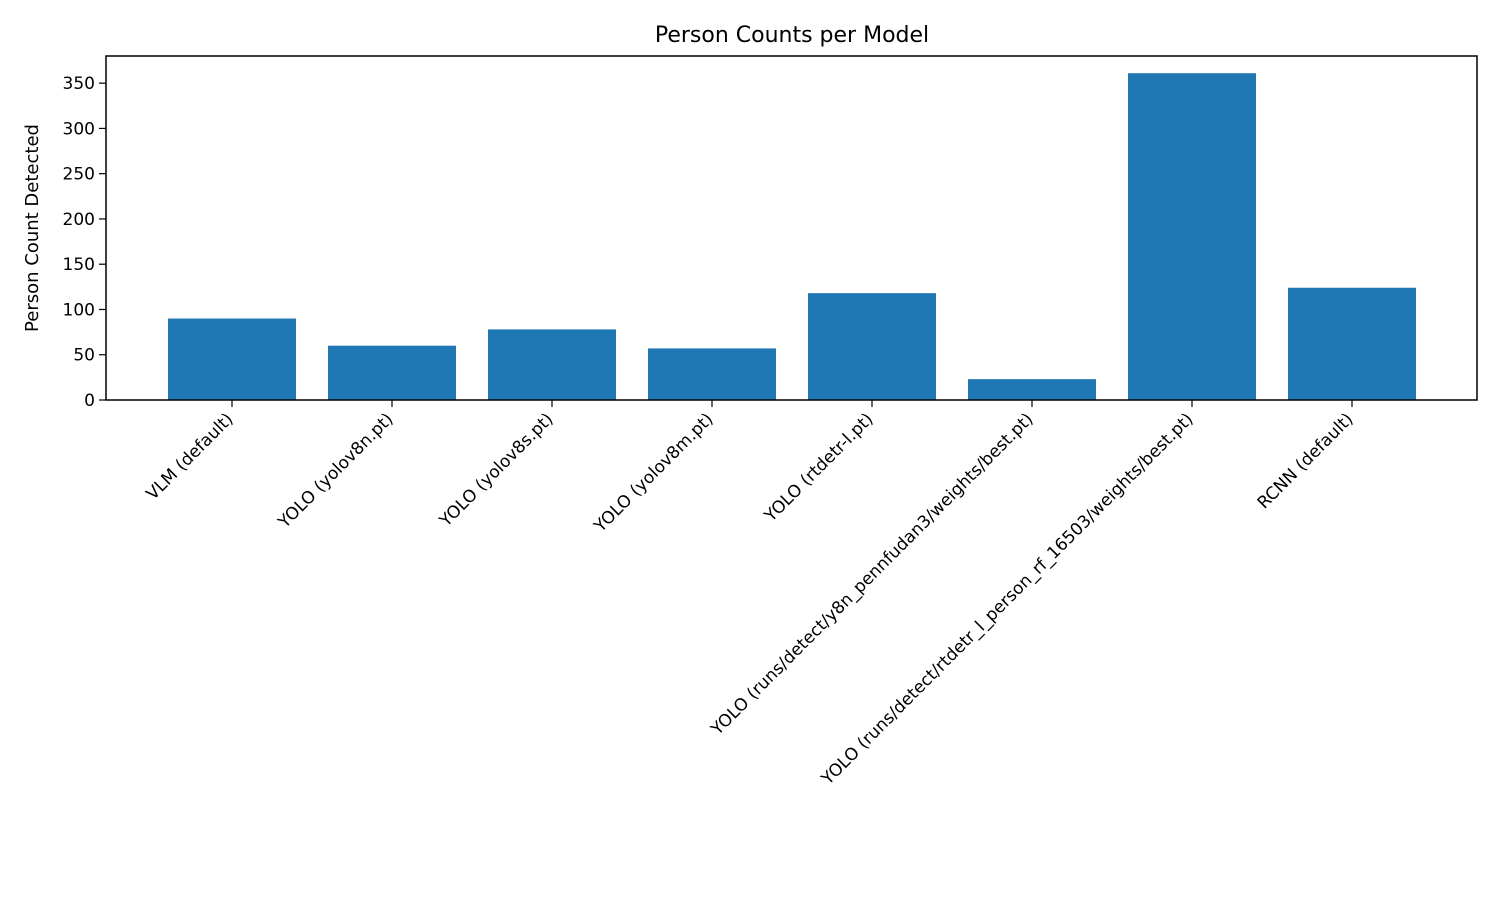 The height and width of the screenshot is (900, 1500). Describe the element at coordinates (792, 35) in the screenshot. I see `chart-title: Person Counts per Model` at that location.